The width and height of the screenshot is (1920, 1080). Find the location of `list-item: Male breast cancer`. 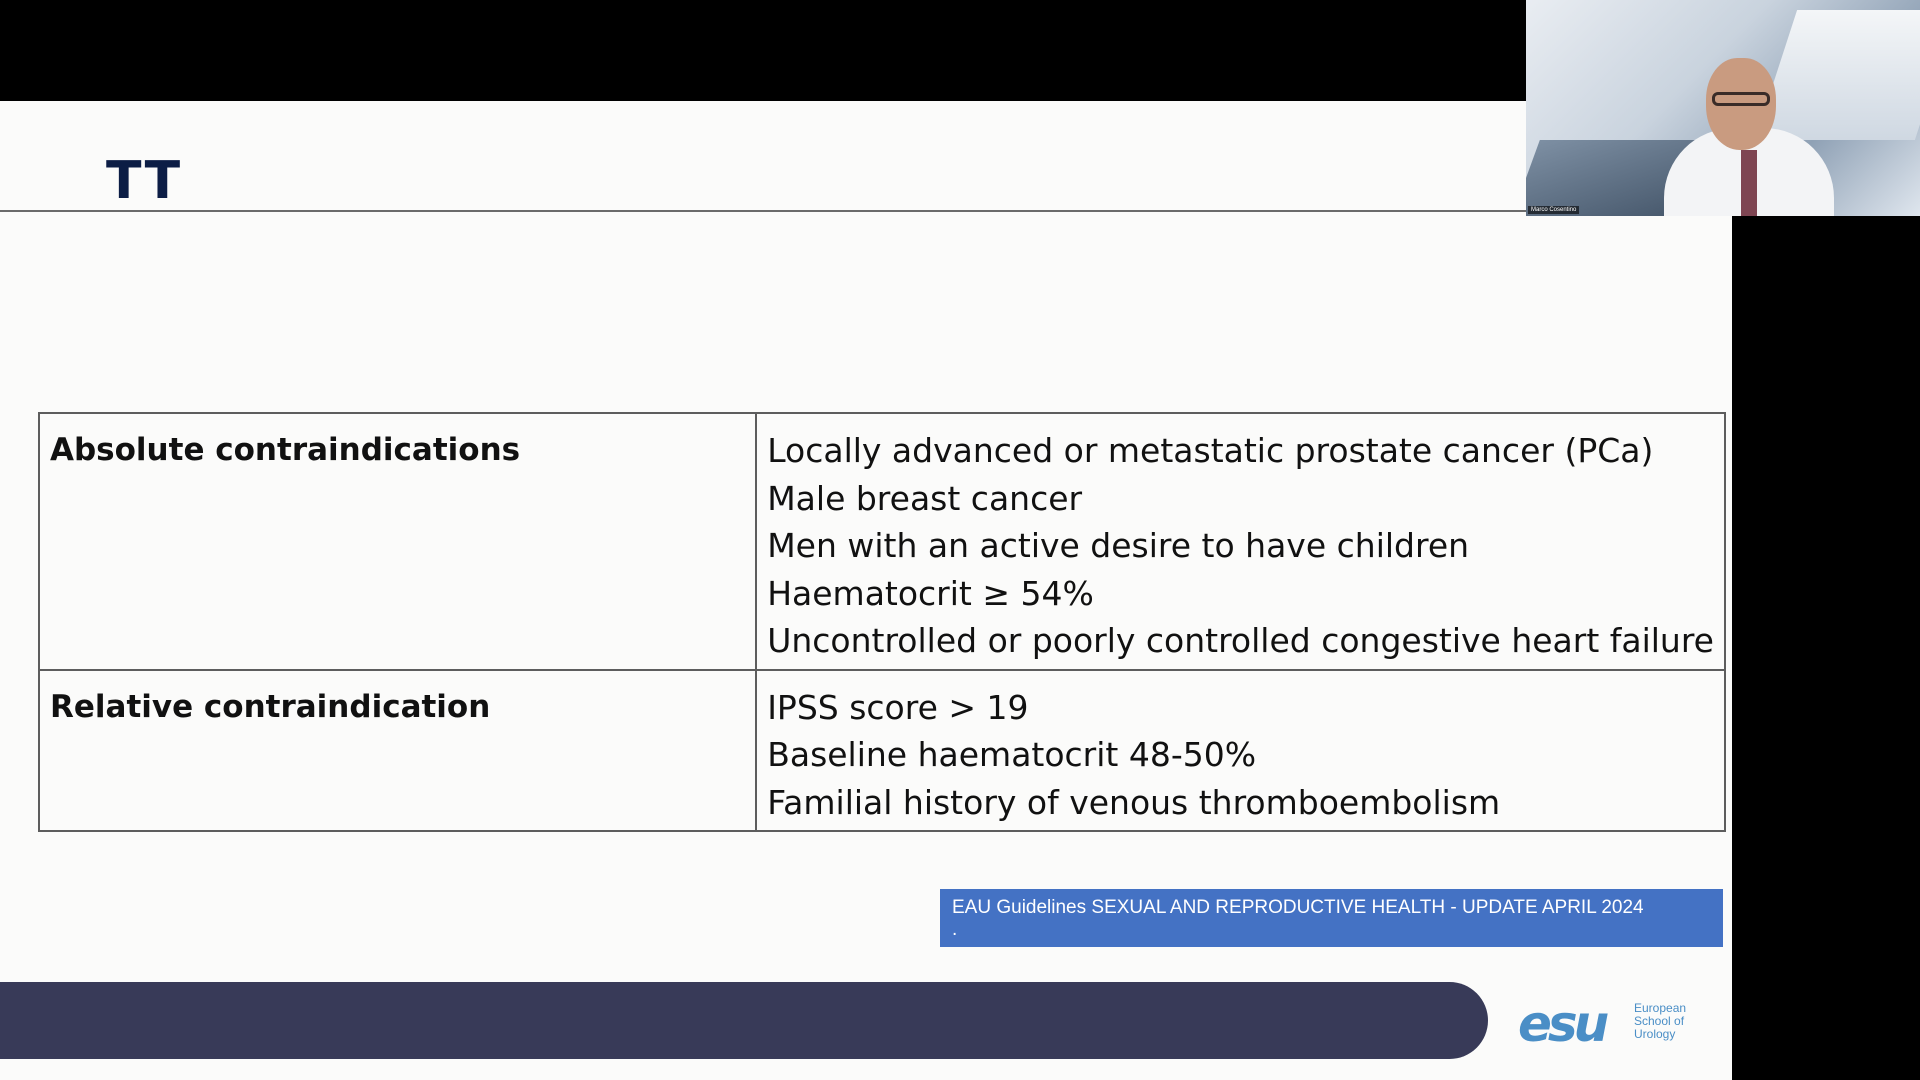

list-item: Male breast cancer is located at coordinates (925, 498).